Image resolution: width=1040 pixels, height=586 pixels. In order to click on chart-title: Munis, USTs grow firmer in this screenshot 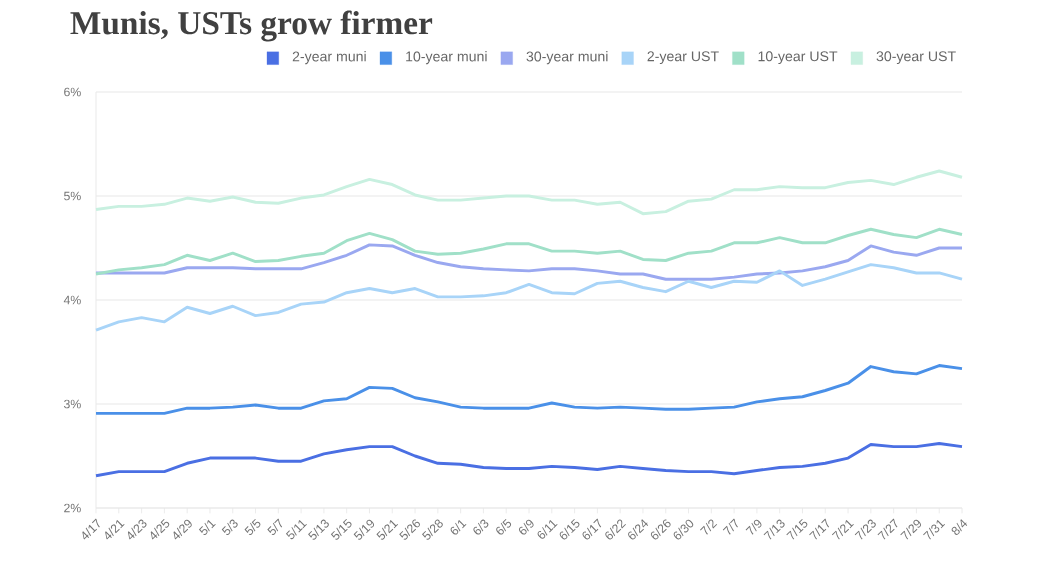, I will do `click(251, 26)`.